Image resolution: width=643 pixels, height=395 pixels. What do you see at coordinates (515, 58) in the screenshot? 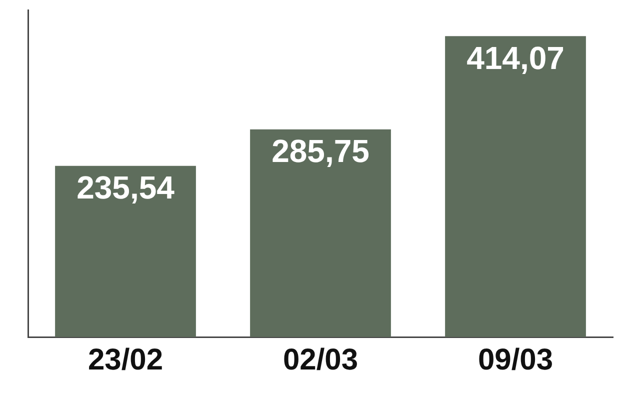
I see `data-label: 414,07` at bounding box center [515, 58].